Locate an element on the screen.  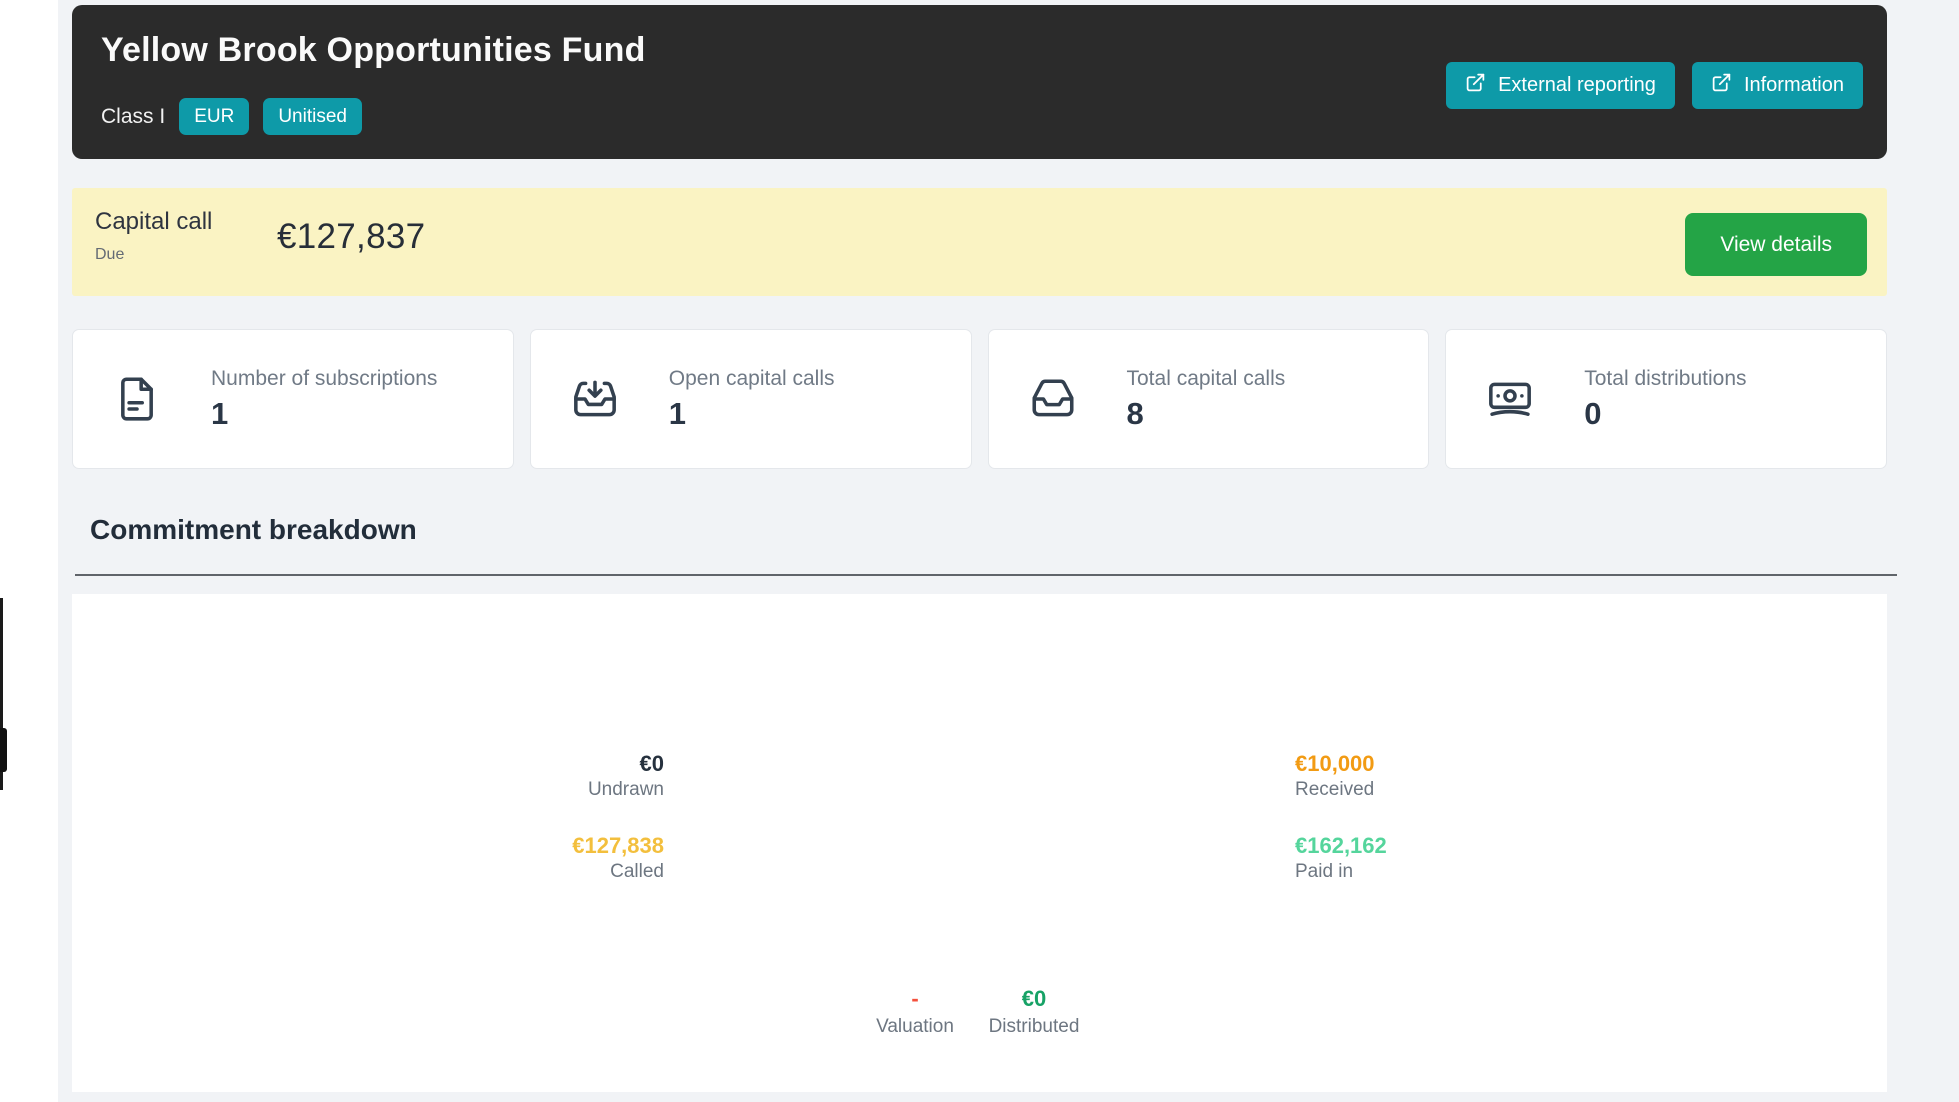
paid-in-value: €162,162 is located at coordinates (1341, 845).